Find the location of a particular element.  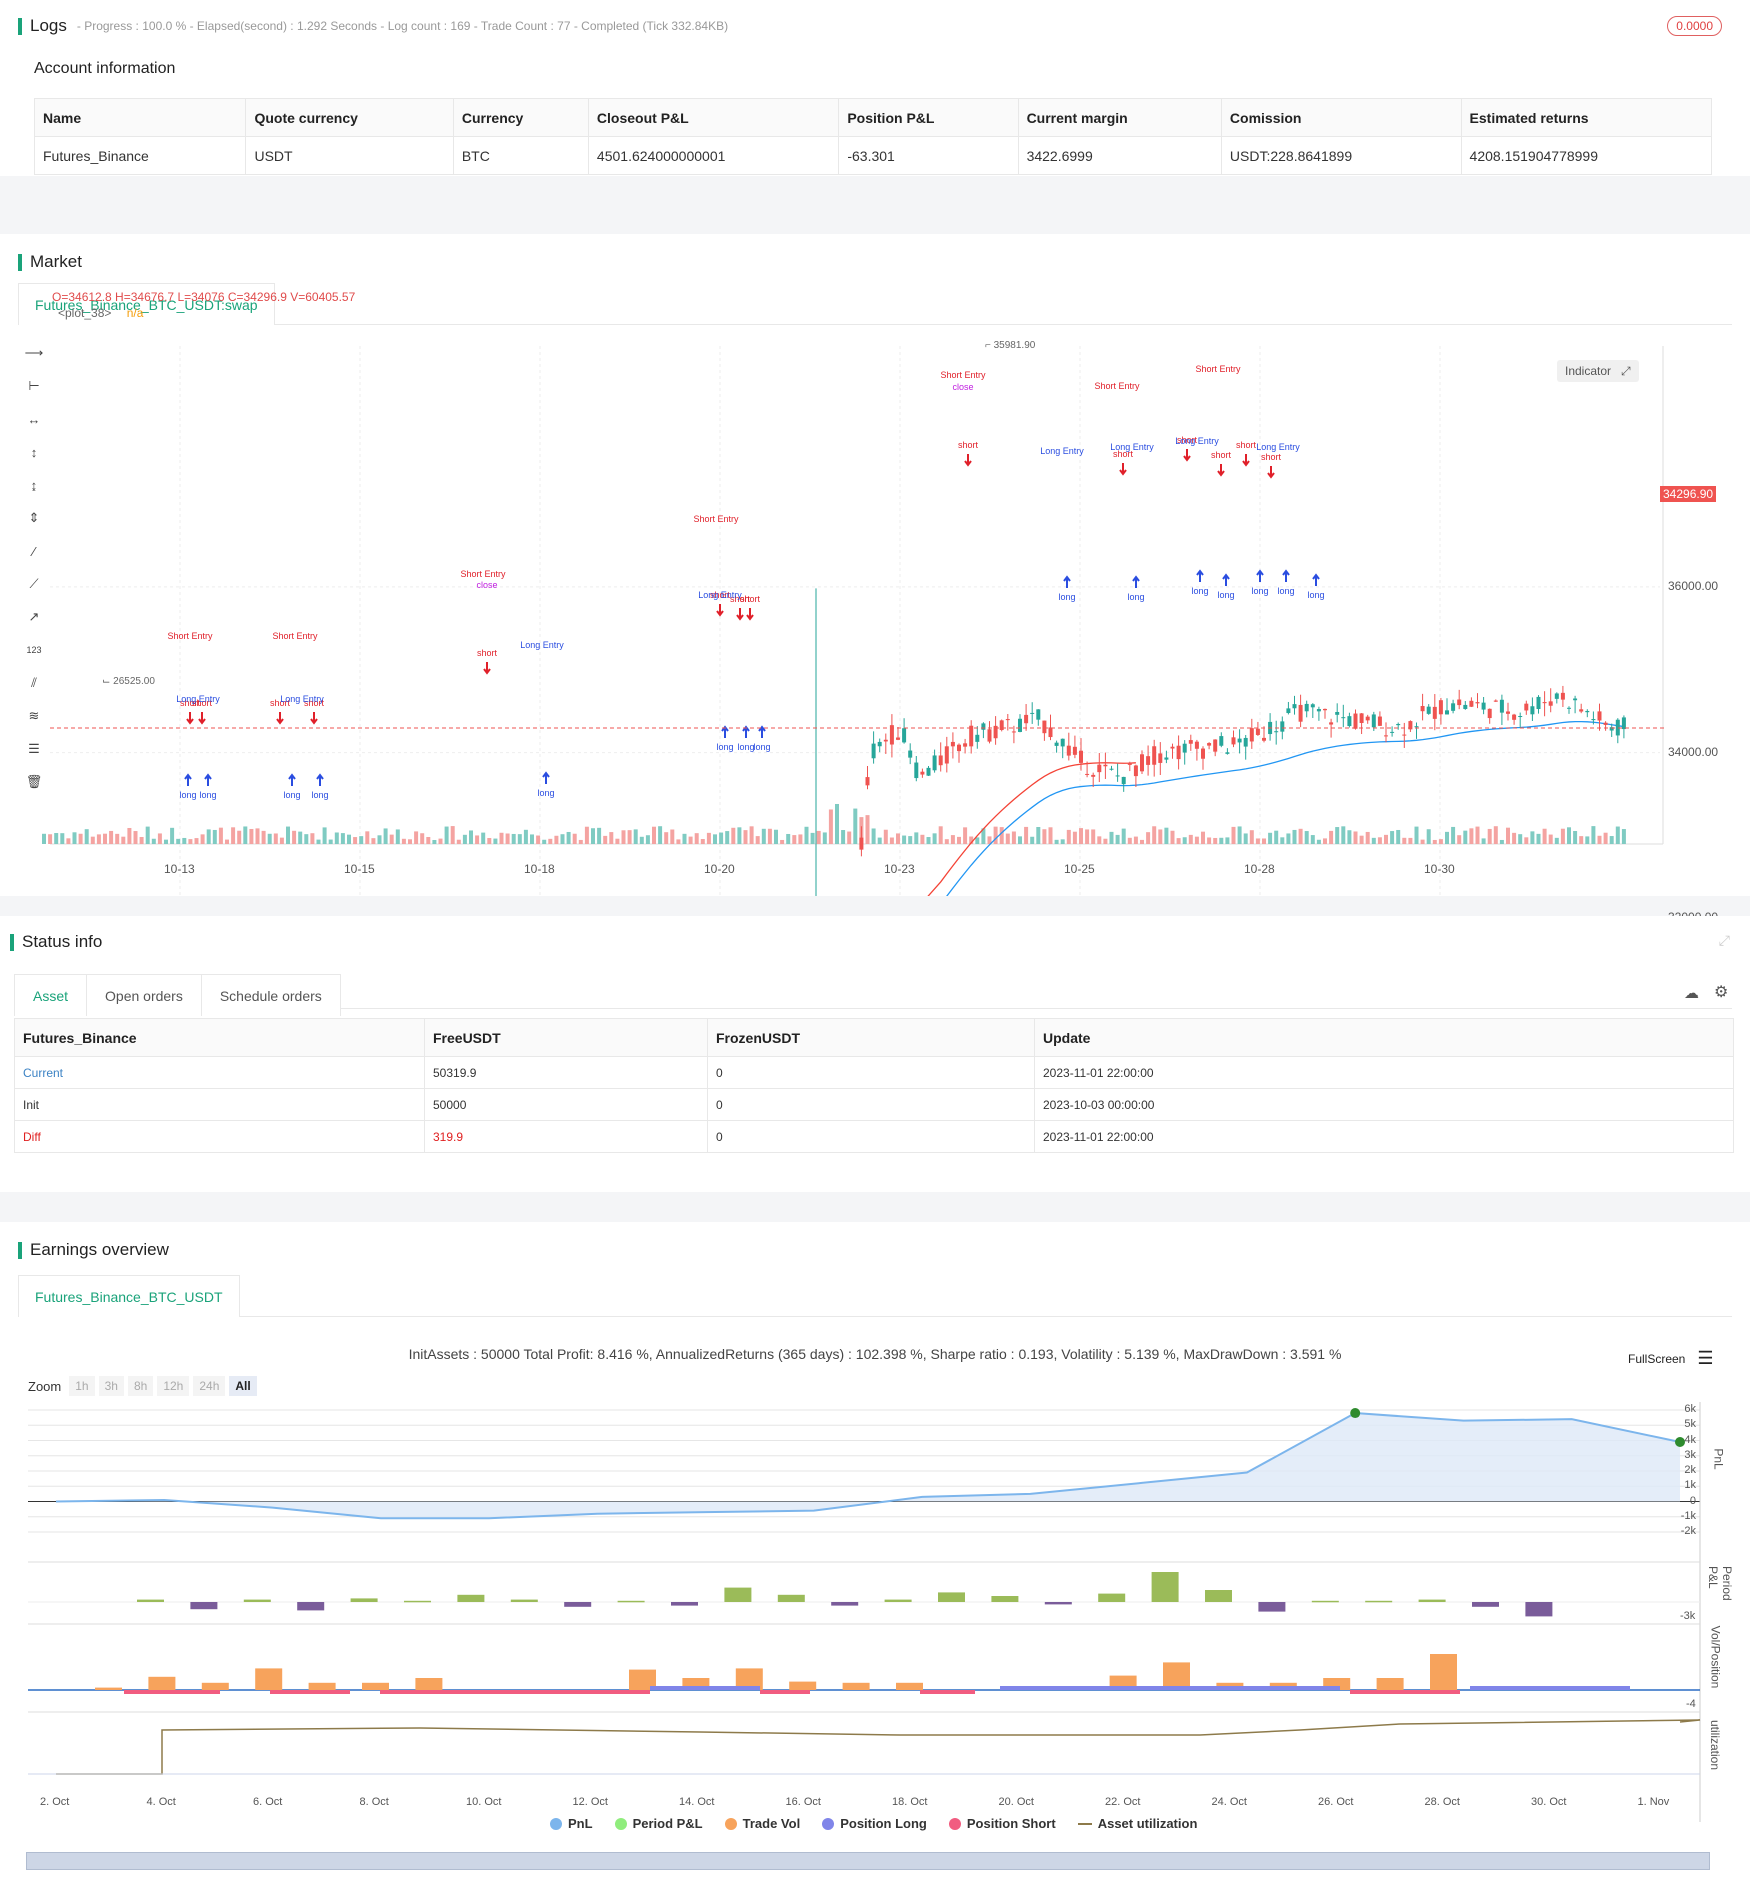

zoom-button-1h: 1h is located at coordinates (82, 1386).